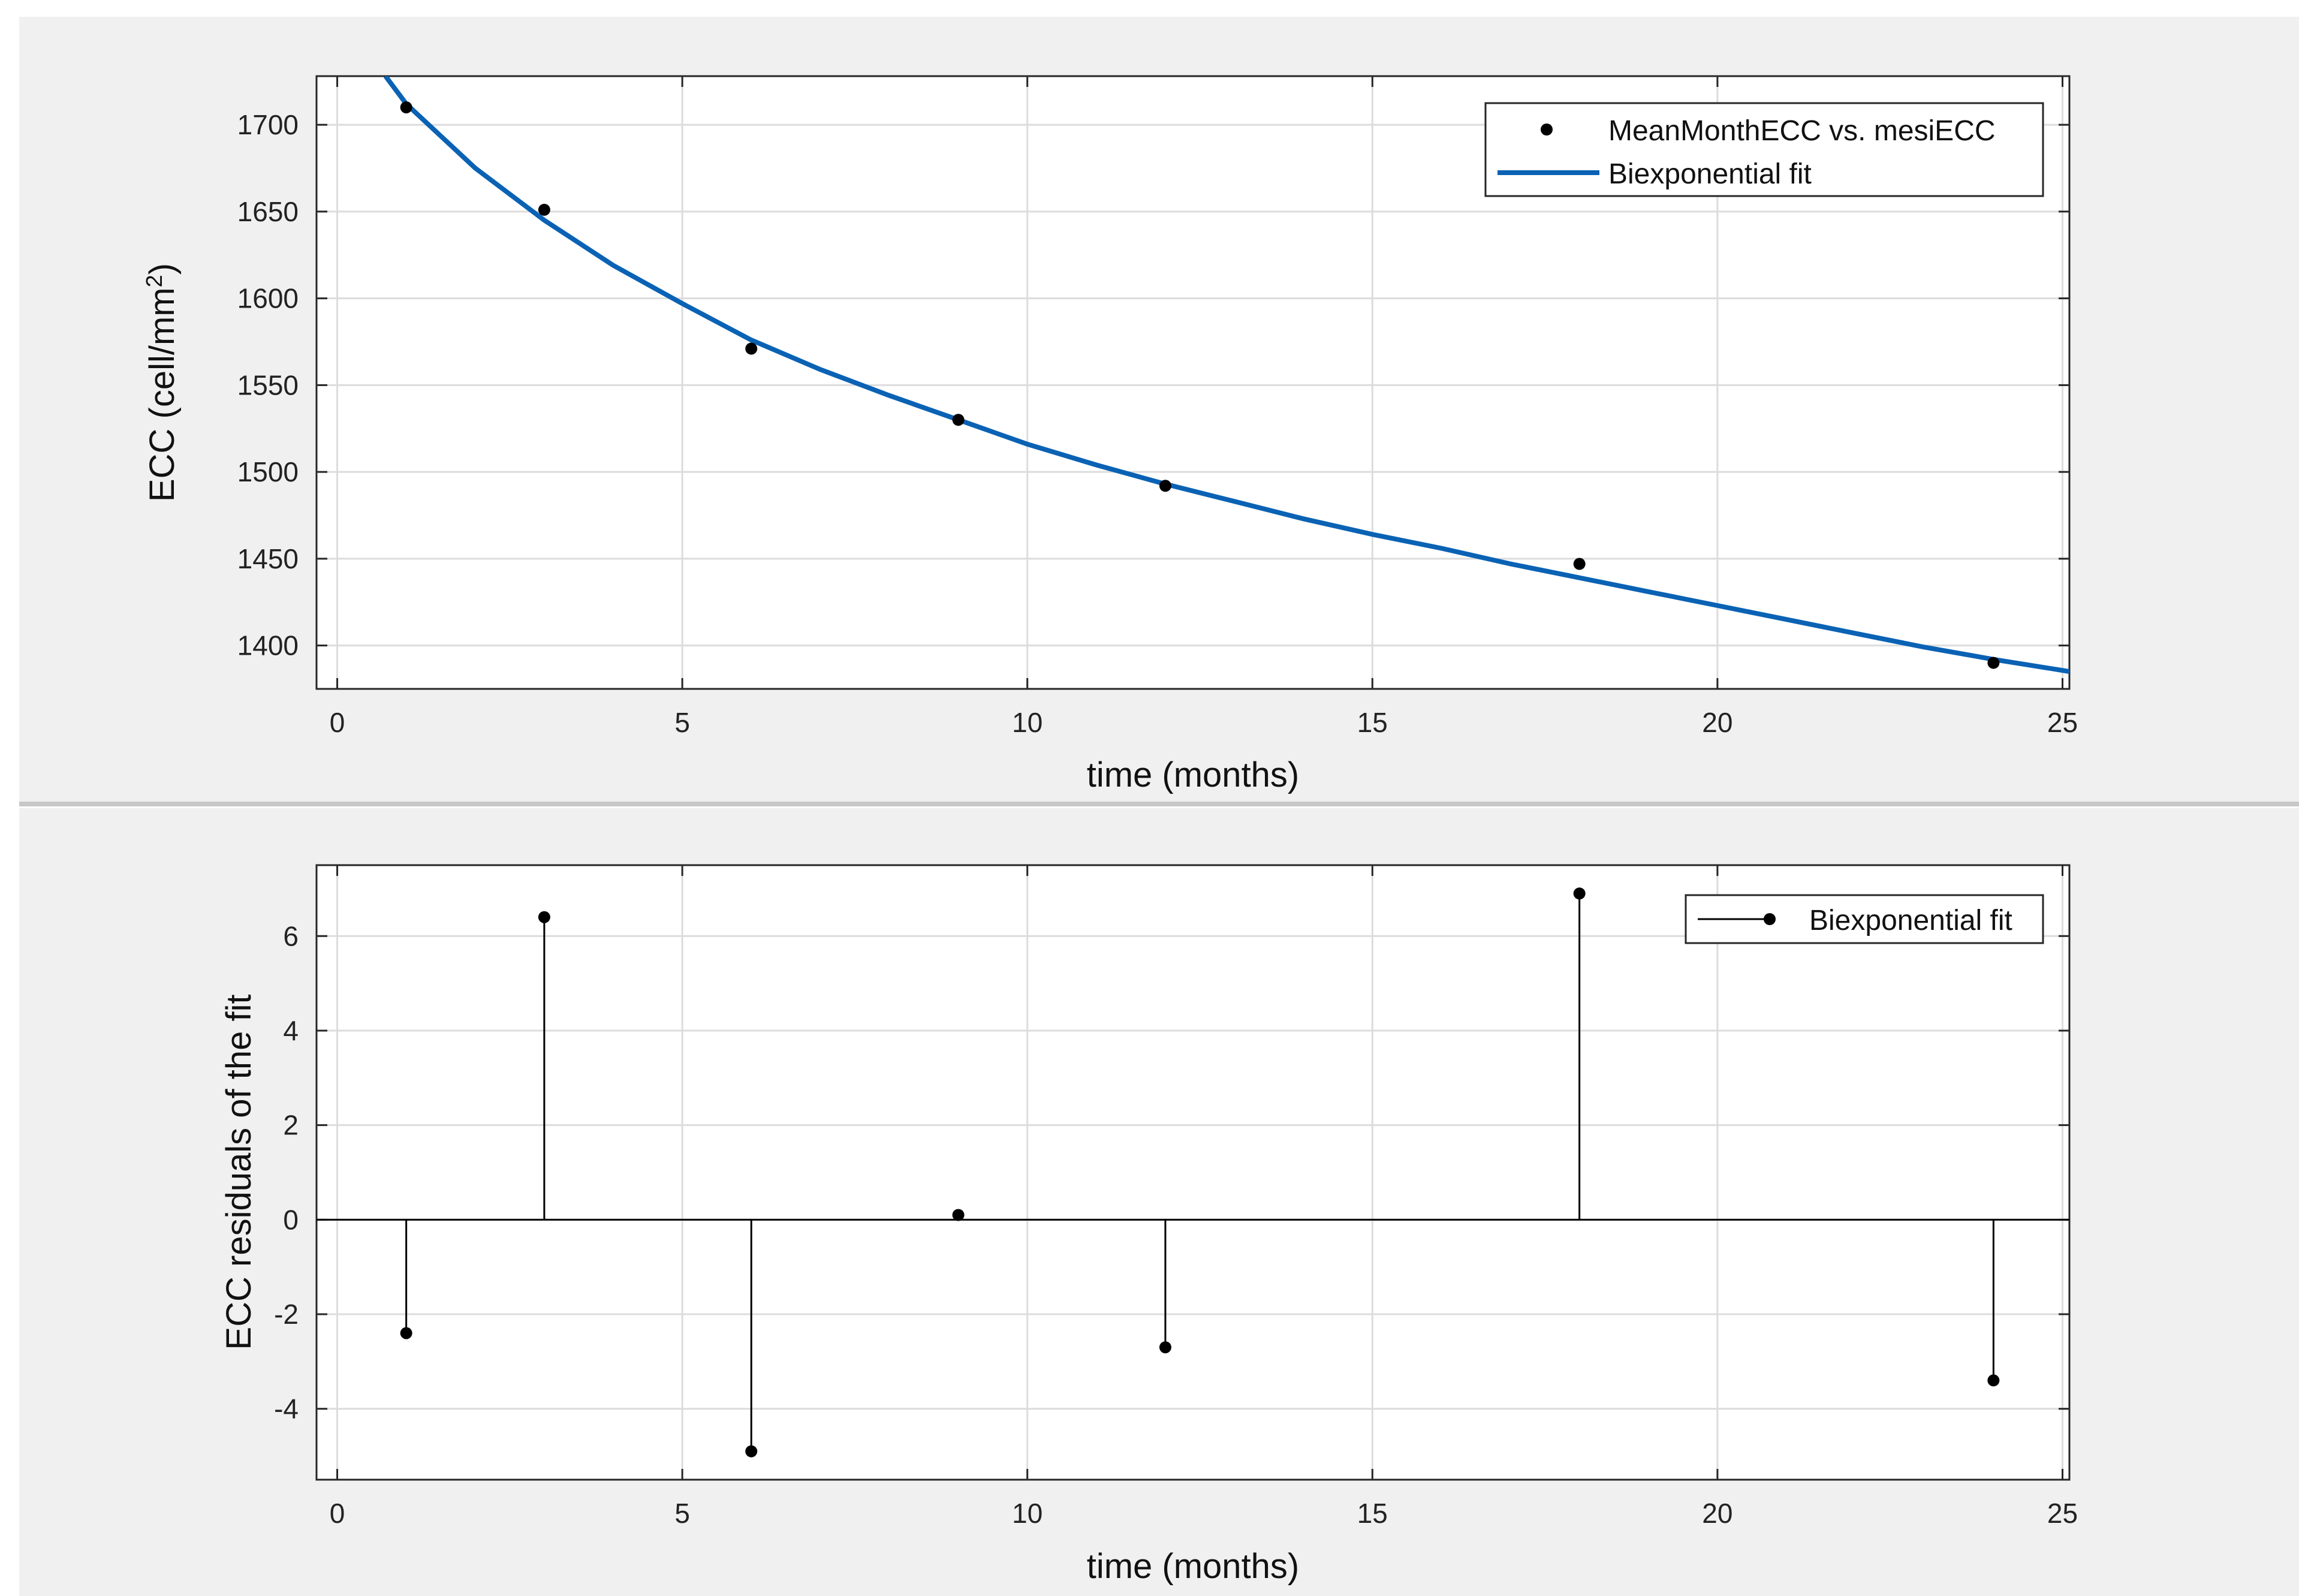 The width and height of the screenshot is (2299, 1596). I want to click on bottom-legend: Biexponential fit, so click(1864, 919).